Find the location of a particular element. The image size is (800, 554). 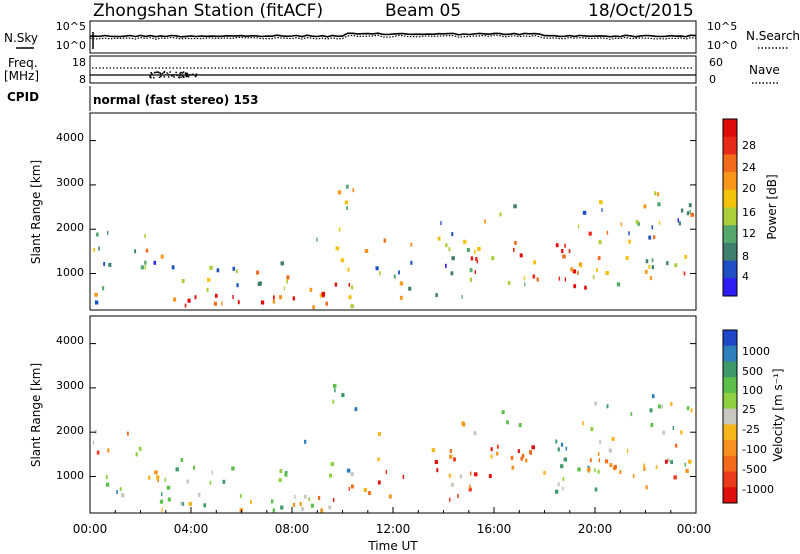

freq-left-label-line2: [MHz] is located at coordinates (21, 76).